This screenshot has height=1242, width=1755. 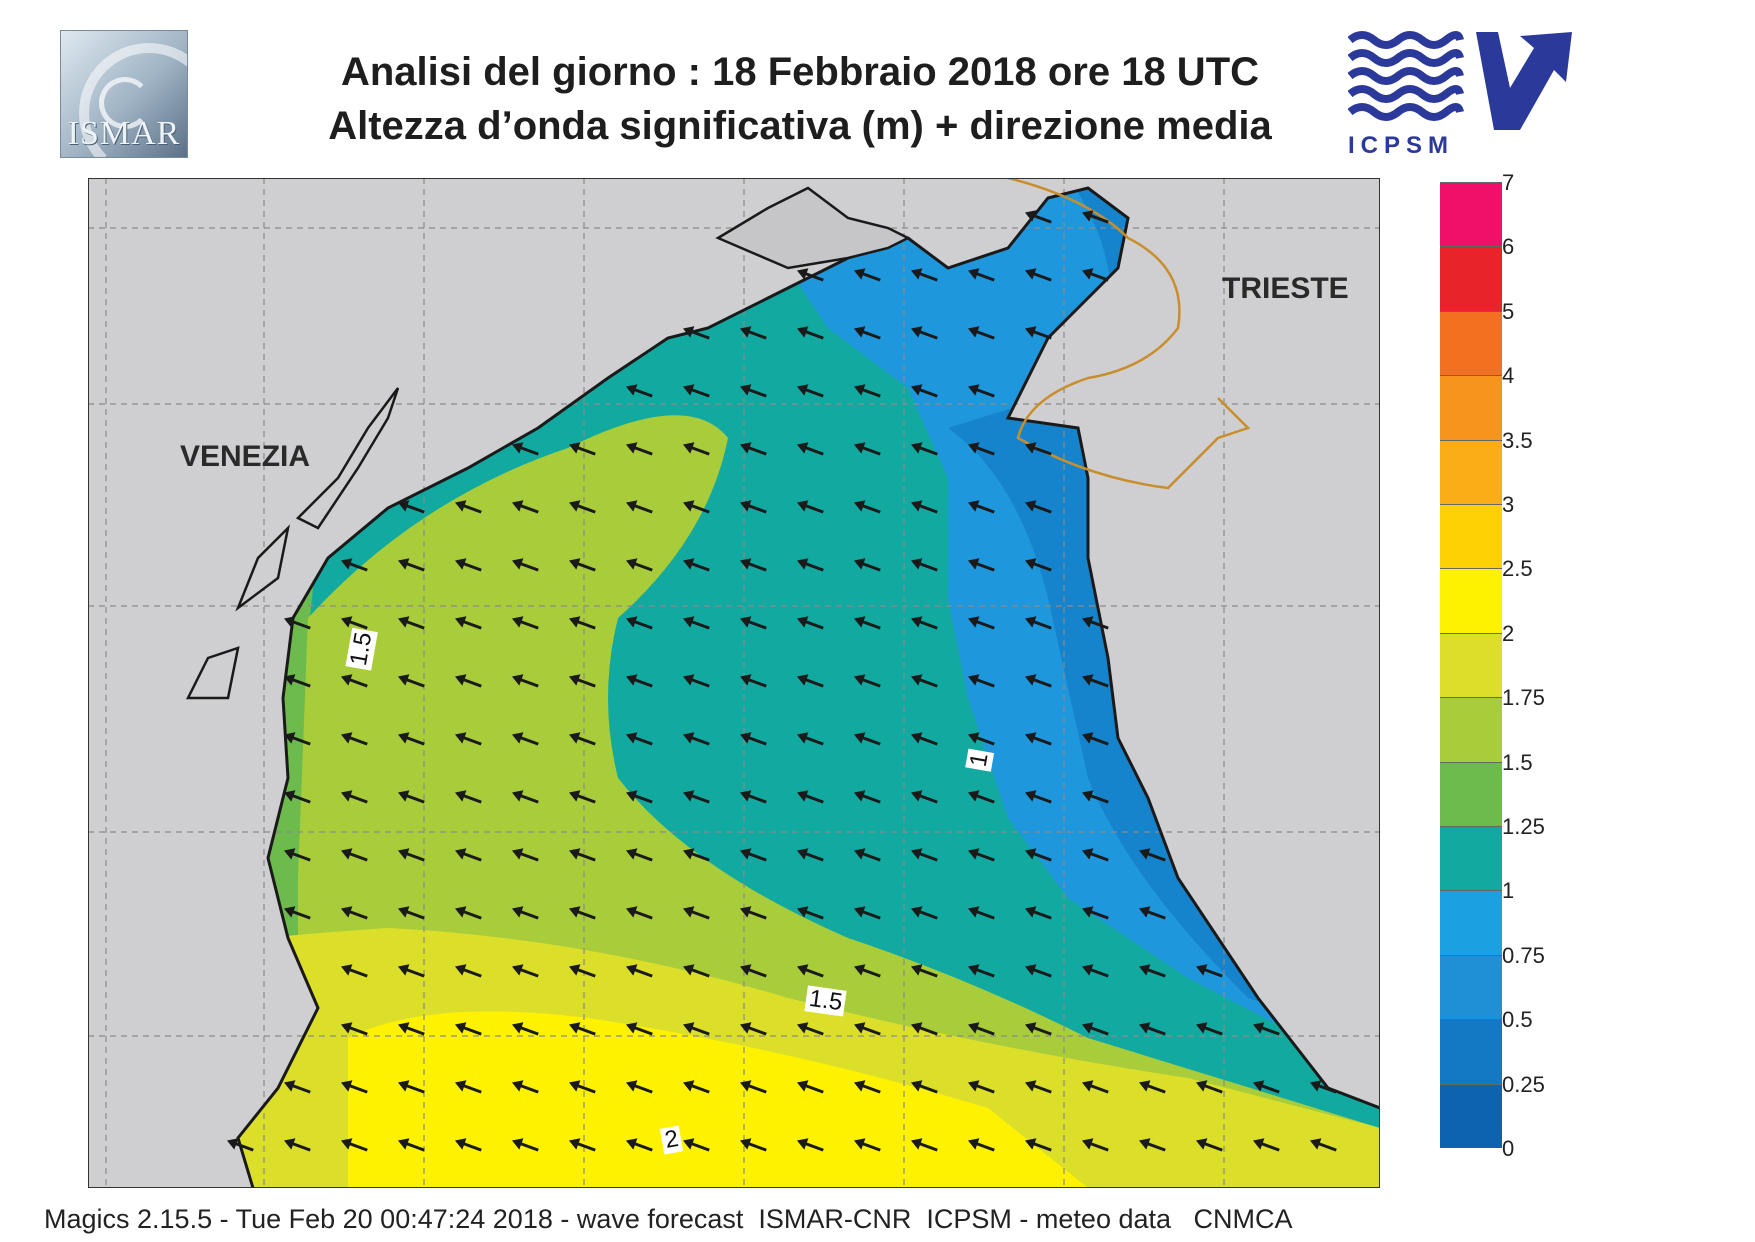 I want to click on colorbar-tick-label: 2, so click(x=1508, y=633).